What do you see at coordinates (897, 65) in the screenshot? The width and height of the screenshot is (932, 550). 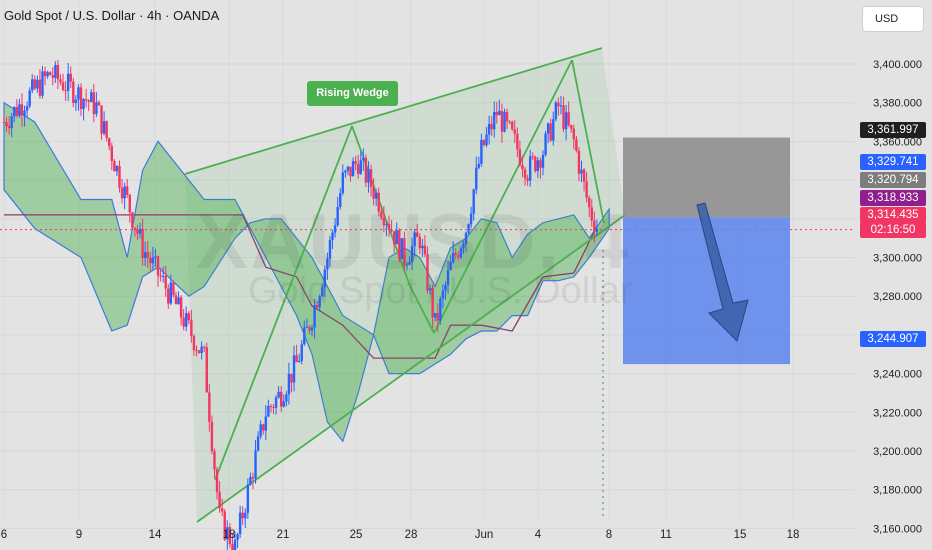 I see `y-tick-label: 3,400.000` at bounding box center [897, 65].